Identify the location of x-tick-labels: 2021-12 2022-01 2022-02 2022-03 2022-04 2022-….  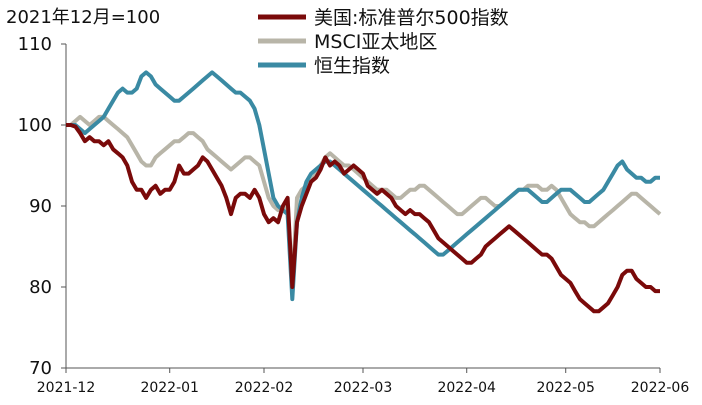
(363, 382).